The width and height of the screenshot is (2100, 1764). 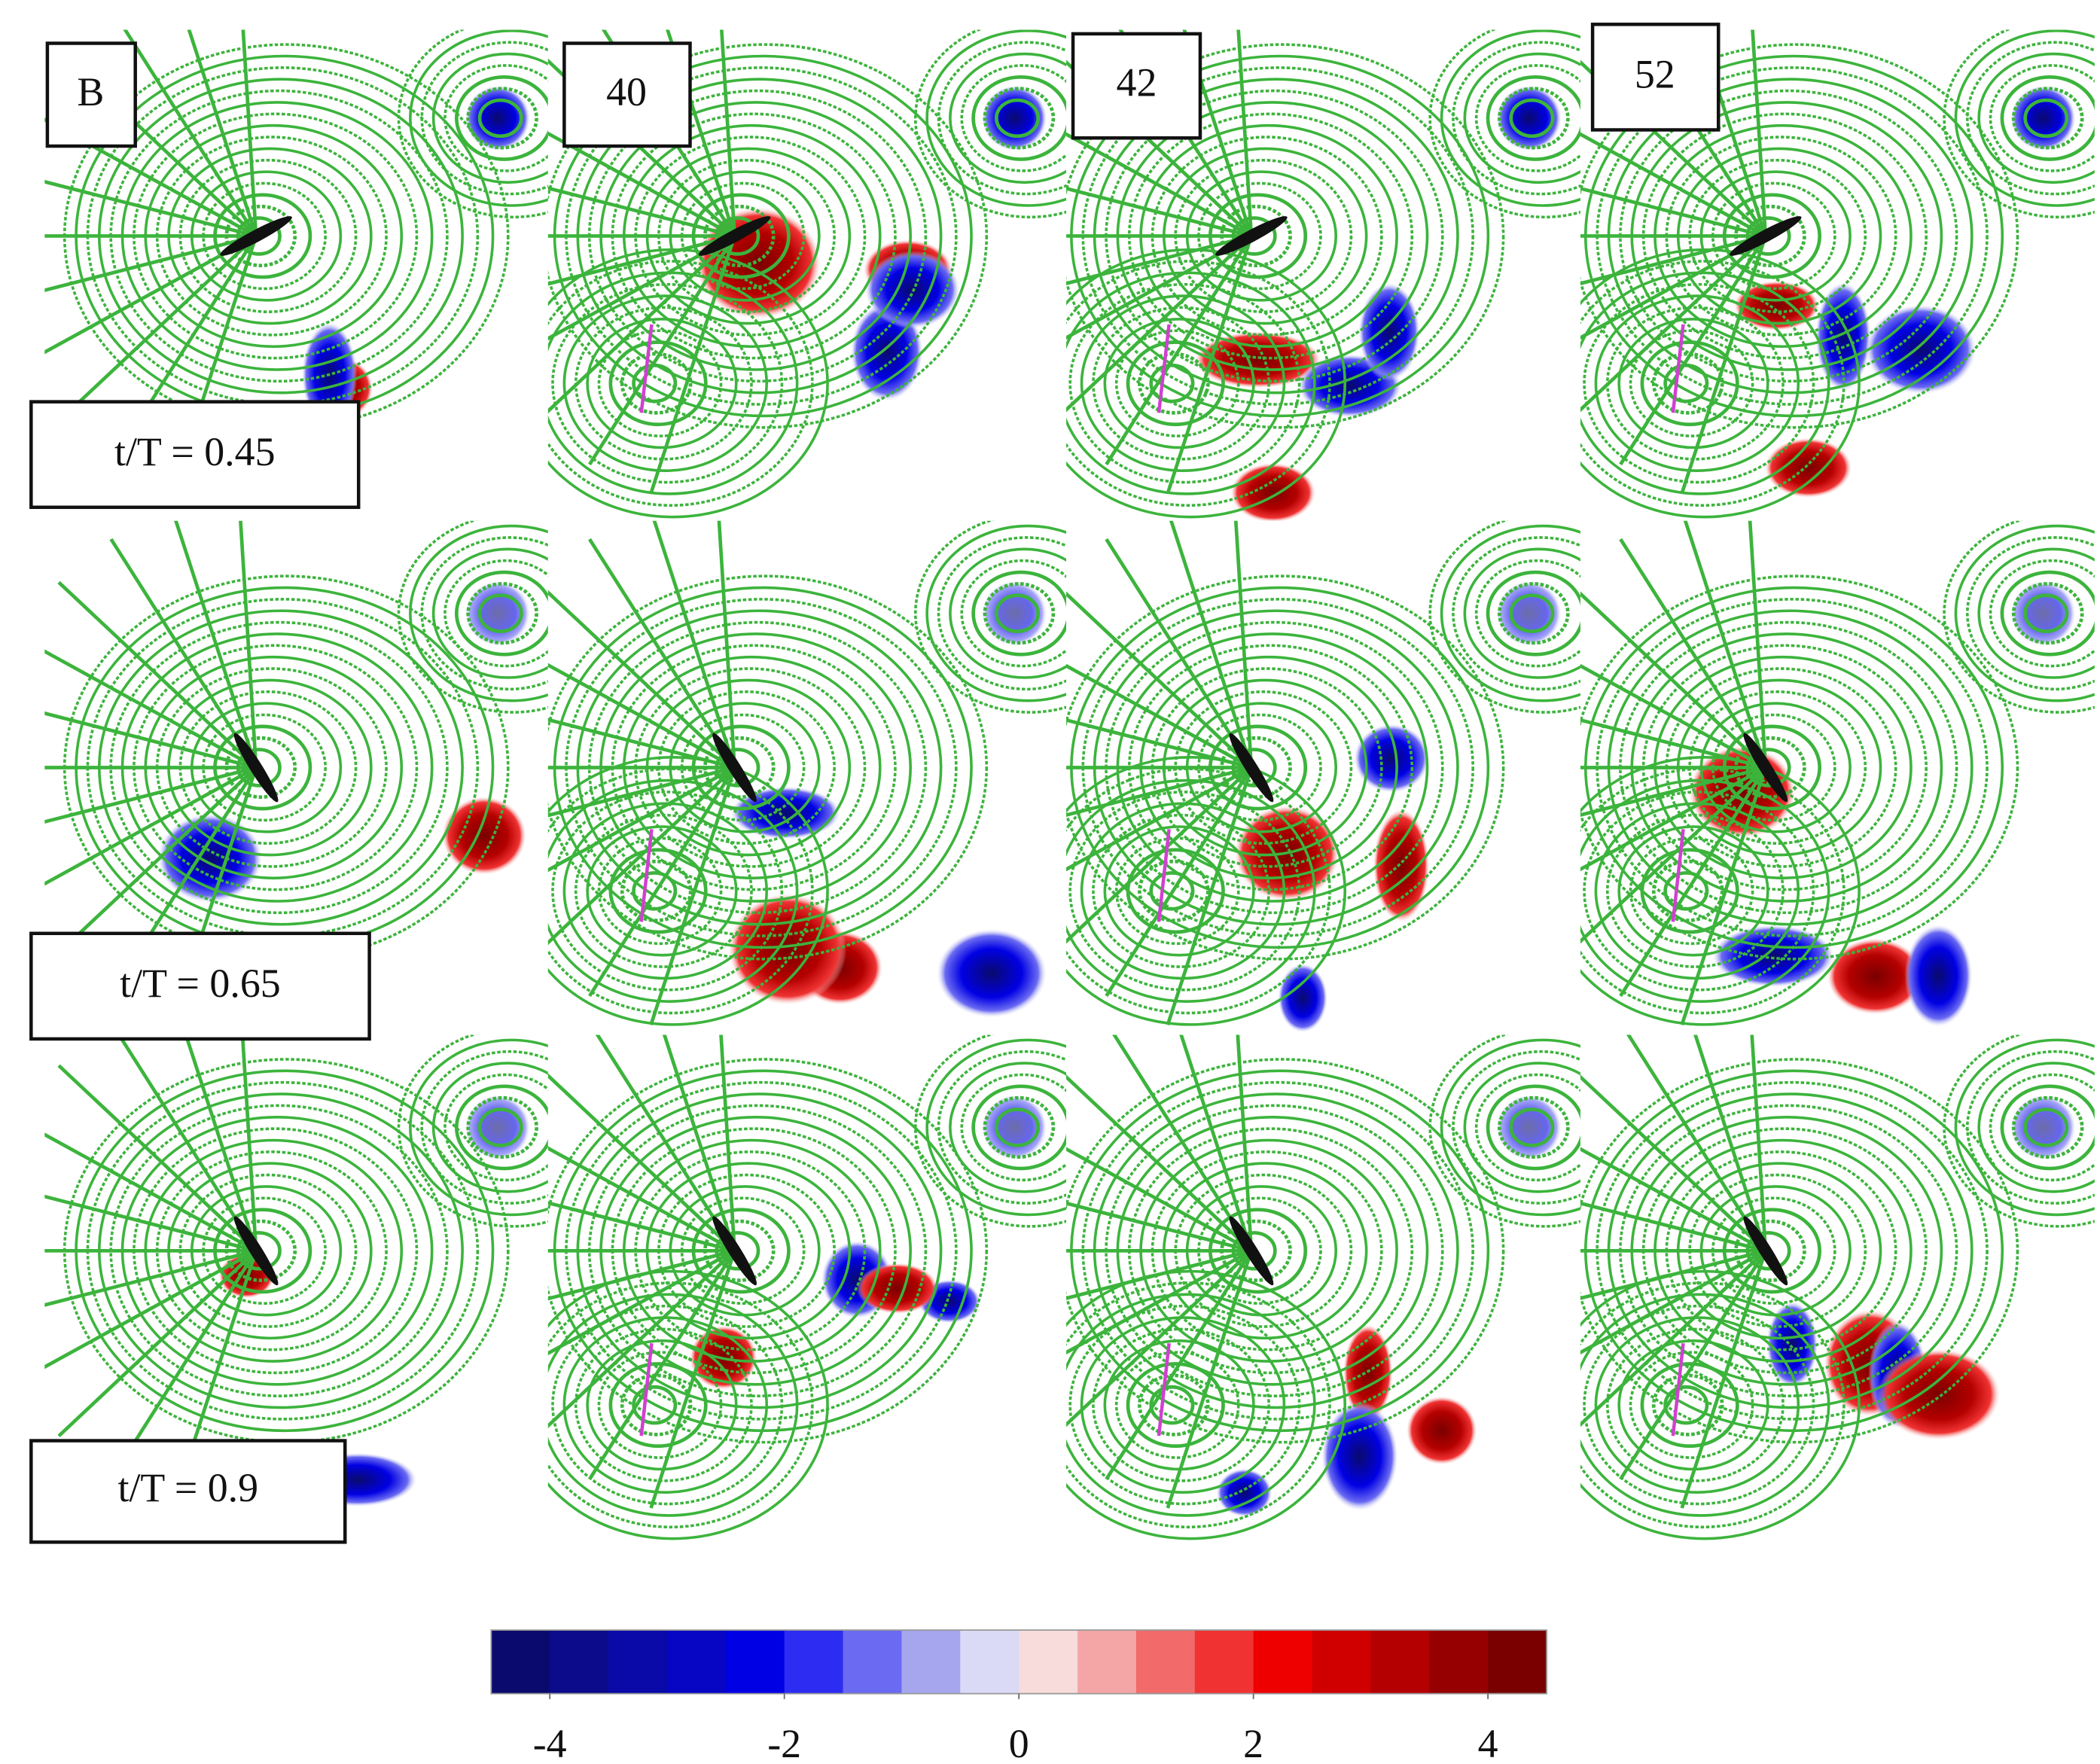 I want to click on colorbar-swatch, so click(x=755, y=1662).